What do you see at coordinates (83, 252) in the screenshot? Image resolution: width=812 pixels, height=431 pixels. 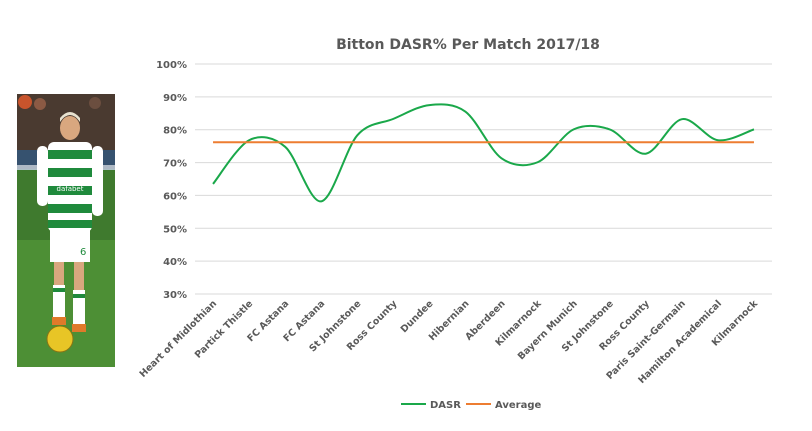 I see `shirt-number: 6` at bounding box center [83, 252].